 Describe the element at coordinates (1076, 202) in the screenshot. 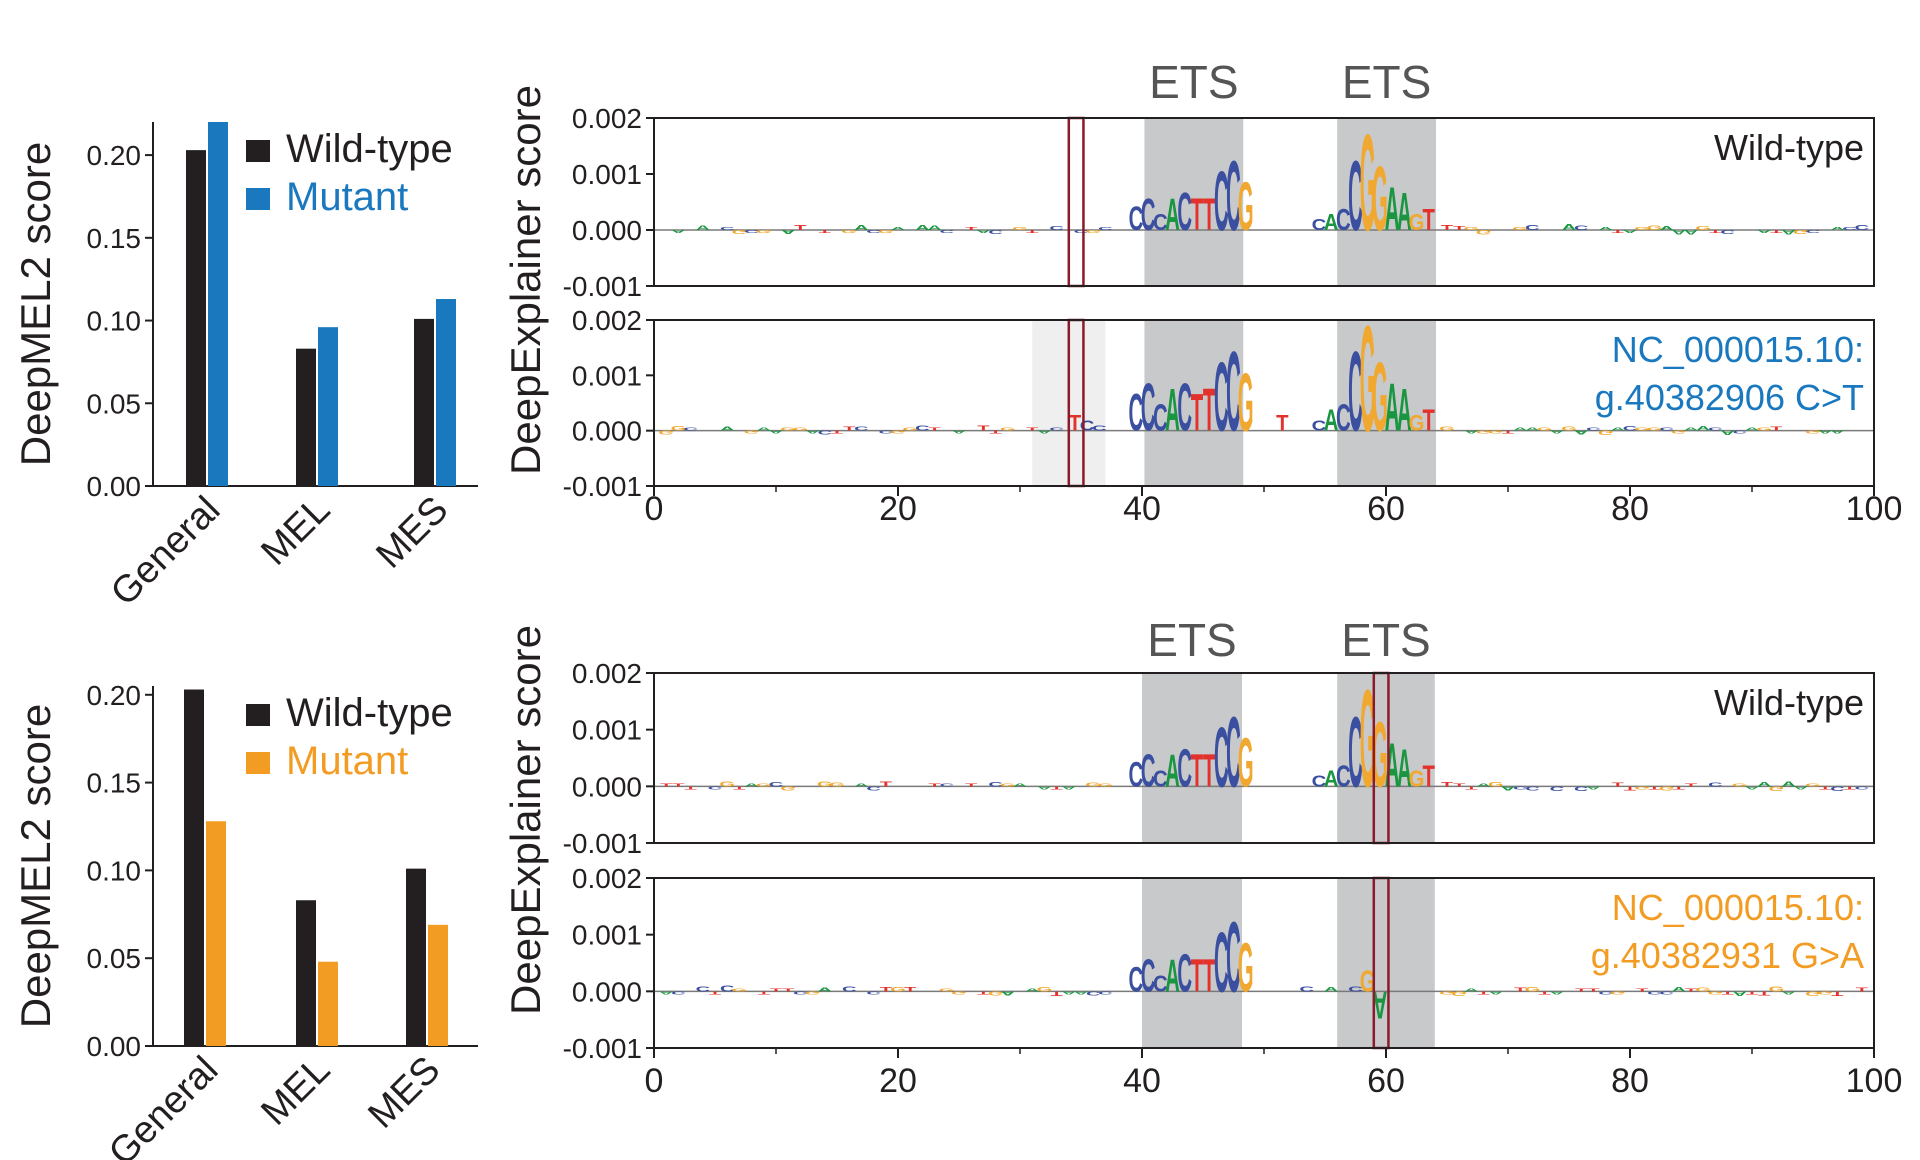

I see `variant-box` at that location.